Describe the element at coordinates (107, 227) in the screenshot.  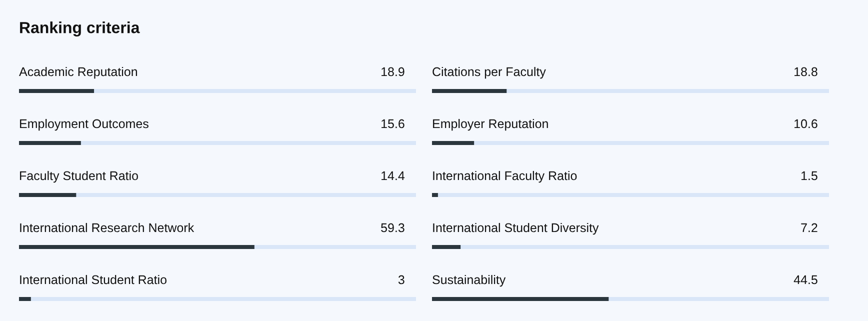
I see `category-label: International Research Network` at that location.